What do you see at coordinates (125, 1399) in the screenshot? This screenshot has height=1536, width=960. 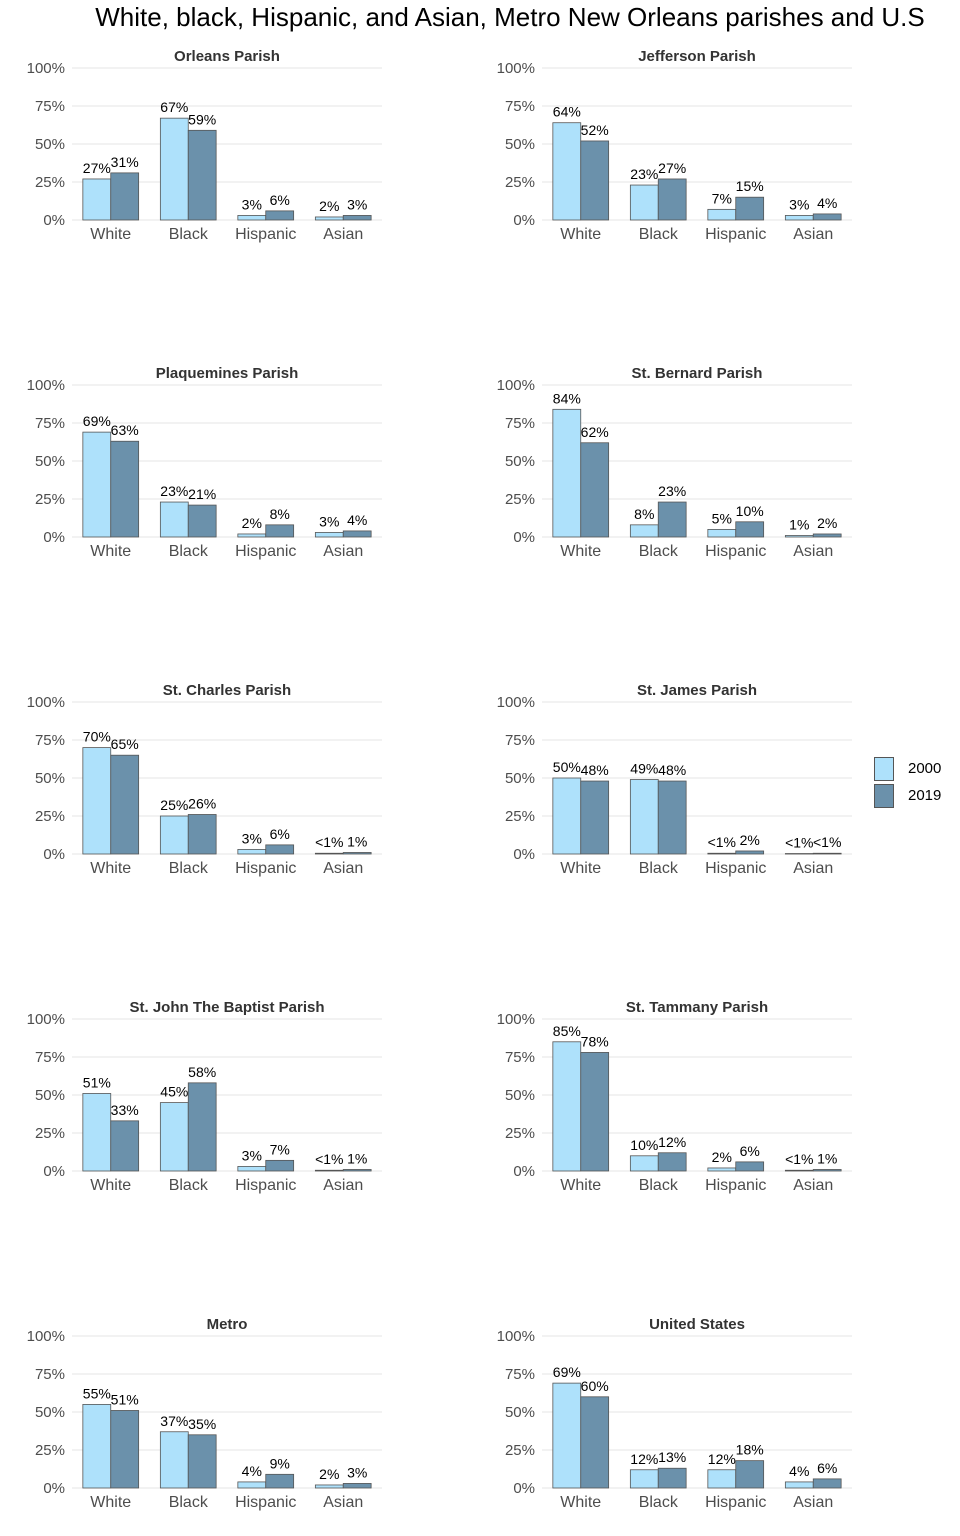 I see `data-label: 51%` at bounding box center [125, 1399].